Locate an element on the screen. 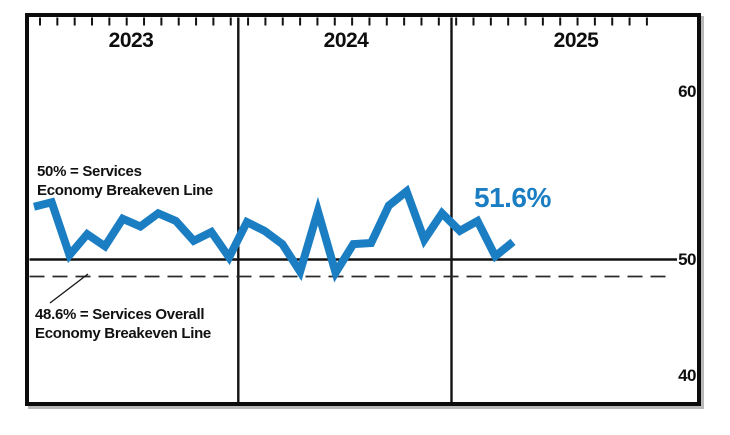  latest-value-label: 51.6% is located at coordinates (512, 197).